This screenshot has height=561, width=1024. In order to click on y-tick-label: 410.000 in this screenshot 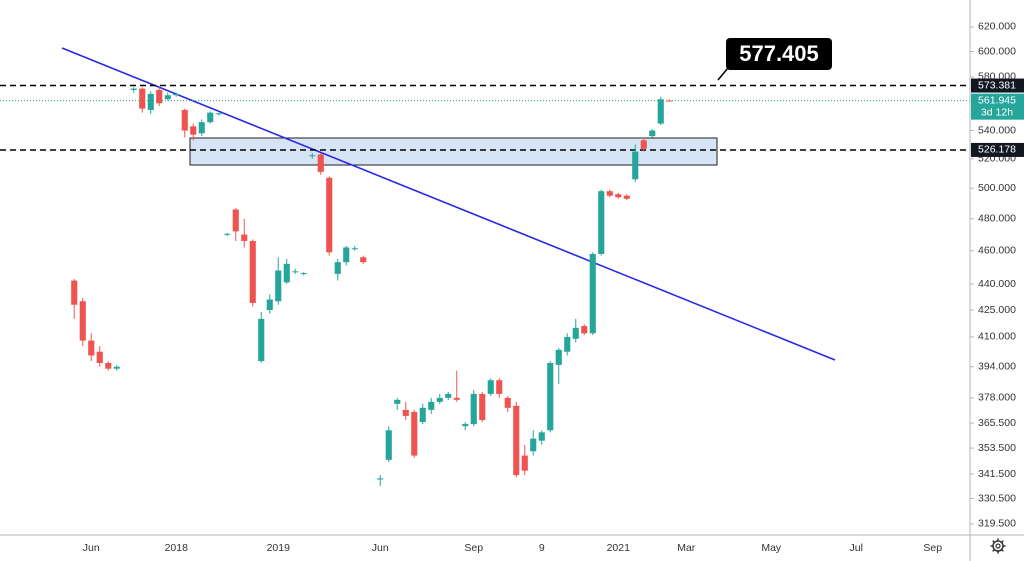, I will do `click(997, 337)`.